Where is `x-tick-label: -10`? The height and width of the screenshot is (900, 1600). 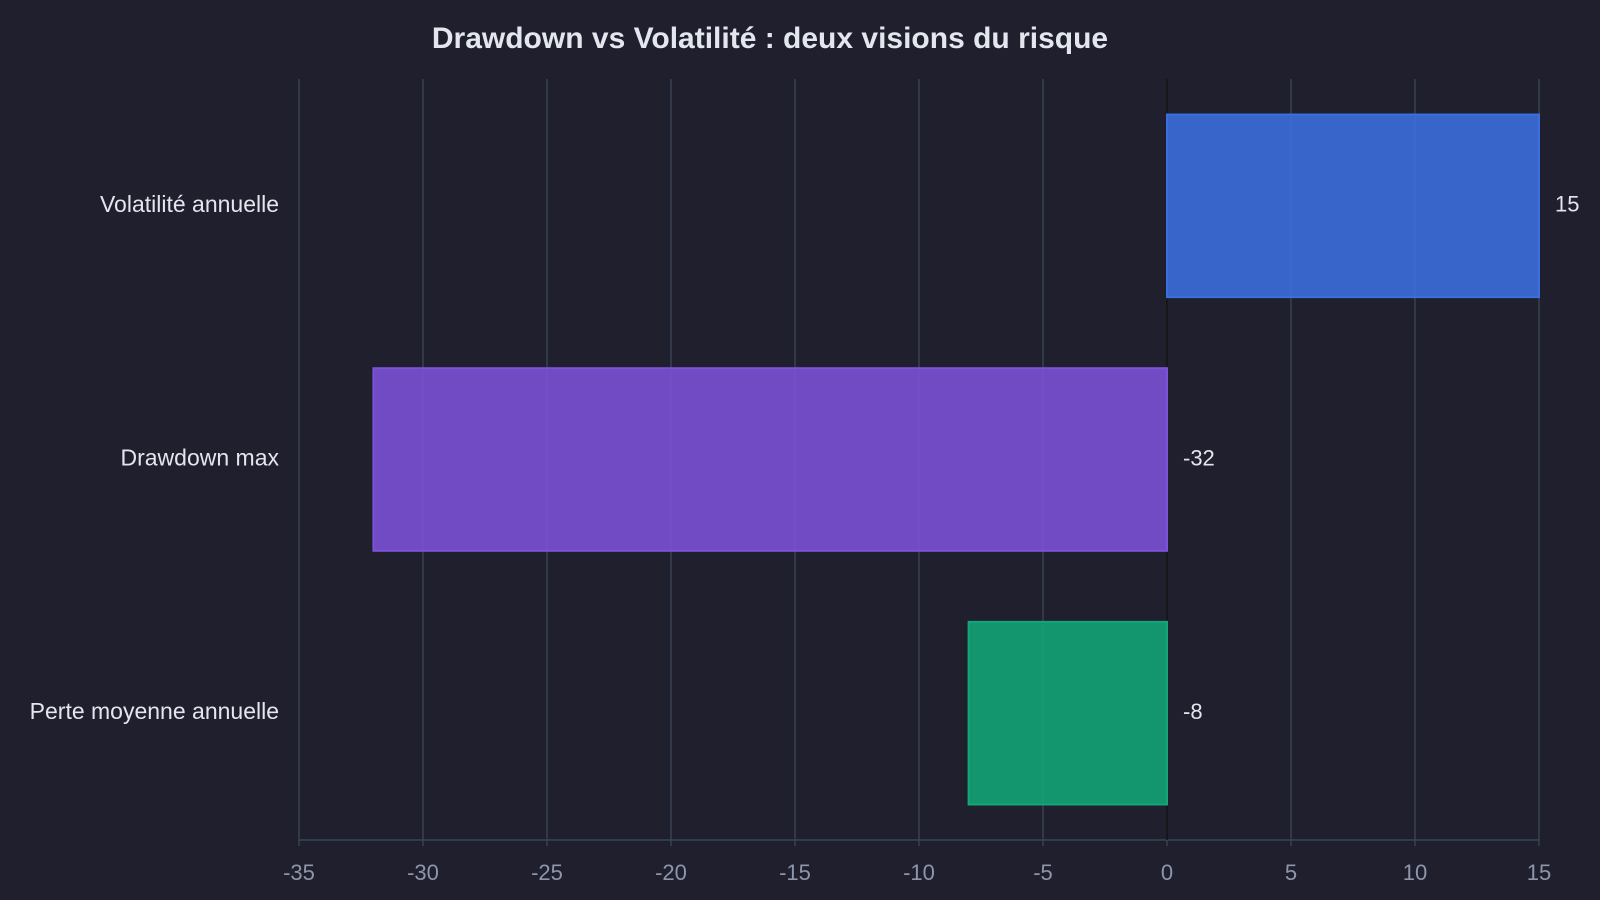 x-tick-label: -10 is located at coordinates (919, 872).